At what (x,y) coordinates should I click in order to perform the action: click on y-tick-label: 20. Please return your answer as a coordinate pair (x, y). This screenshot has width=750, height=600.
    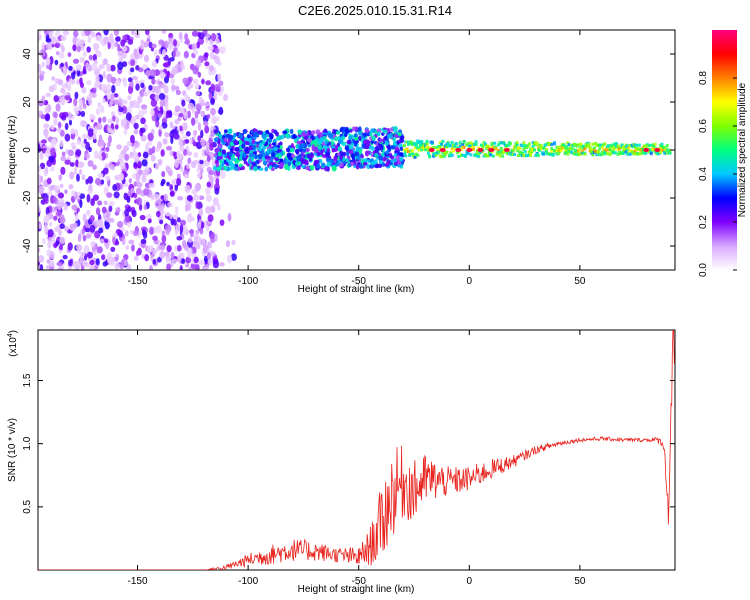
    Looking at the image, I should click on (27, 102).